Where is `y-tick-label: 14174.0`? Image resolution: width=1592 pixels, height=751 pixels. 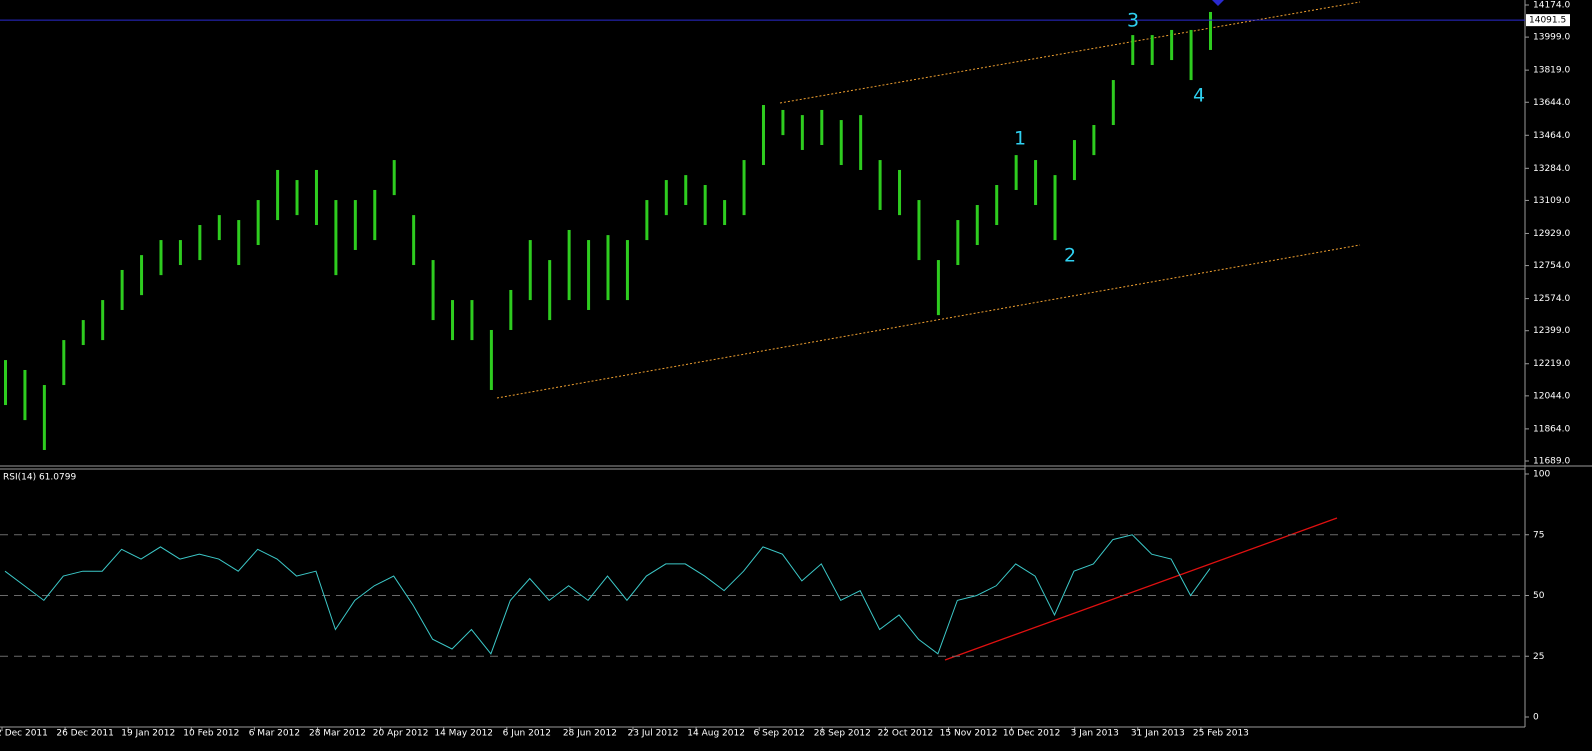
y-tick-label: 14174.0 is located at coordinates (1551, 6).